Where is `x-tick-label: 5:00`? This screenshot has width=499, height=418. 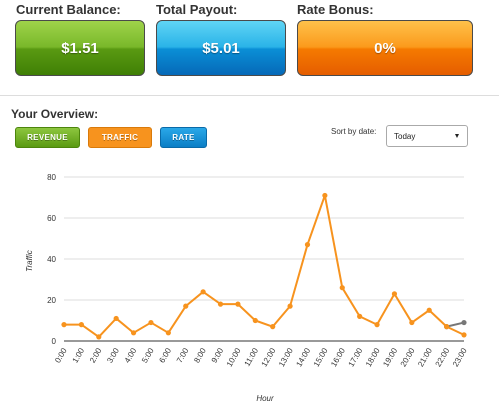 x-tick-label: 5:00 is located at coordinates (148, 355).